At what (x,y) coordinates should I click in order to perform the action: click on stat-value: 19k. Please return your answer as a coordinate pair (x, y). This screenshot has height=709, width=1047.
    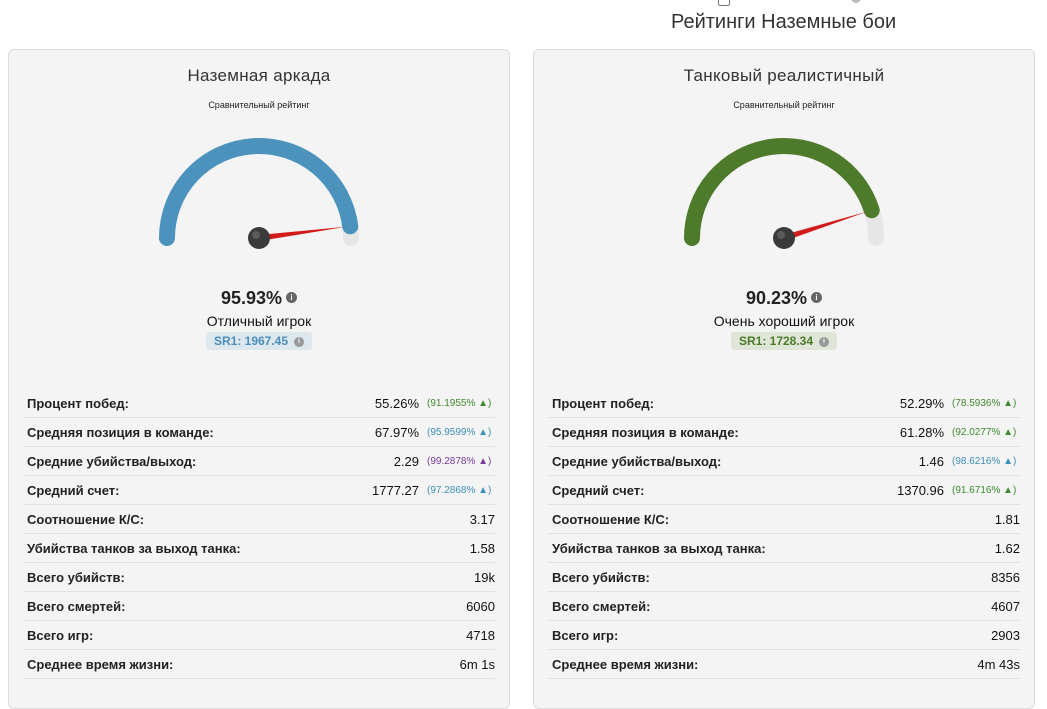
    Looking at the image, I should click on (484, 577).